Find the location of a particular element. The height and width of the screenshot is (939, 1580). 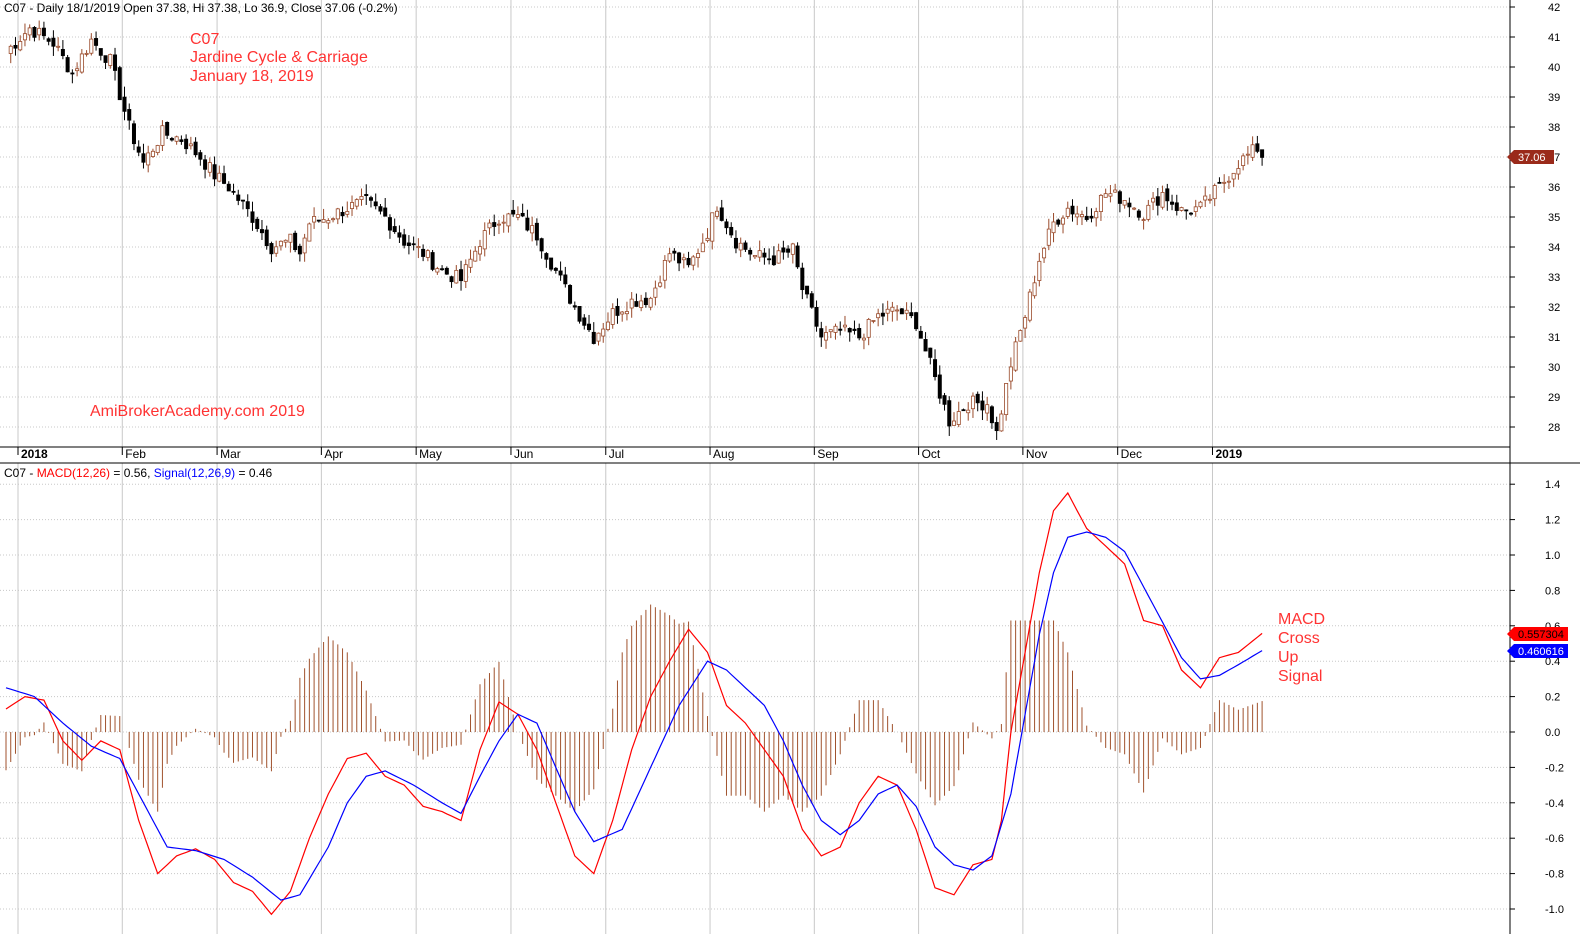

x-tick-label: Jul is located at coordinates (616, 454).